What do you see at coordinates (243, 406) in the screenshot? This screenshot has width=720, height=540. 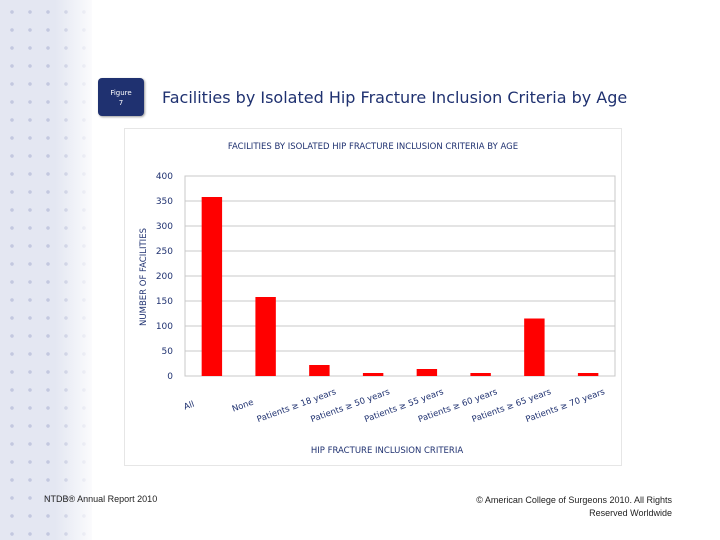 I see `x-tick-label: None` at bounding box center [243, 406].